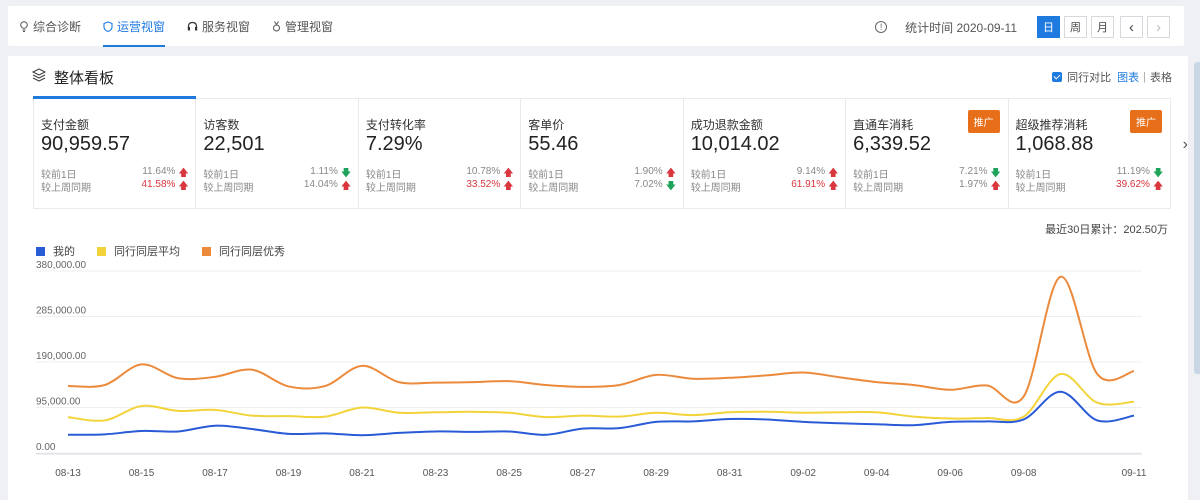  What do you see at coordinates (1102, 27) in the screenshot?
I see `period-month-button: 月` at bounding box center [1102, 27].